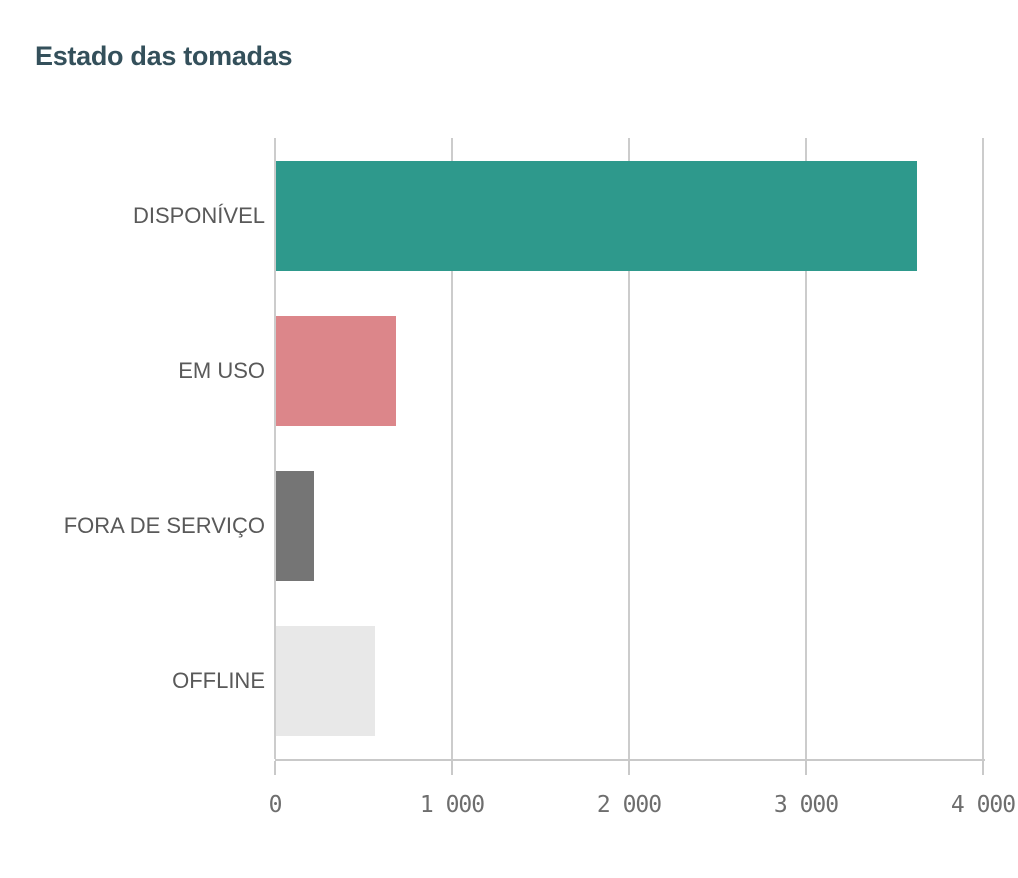 This screenshot has width=1018, height=878. What do you see at coordinates (218, 681) in the screenshot?
I see `category-label: OFFLINE` at bounding box center [218, 681].